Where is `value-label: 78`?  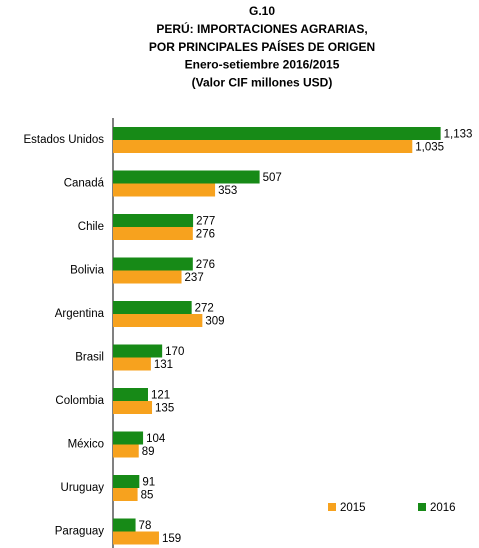
value-label: 78 is located at coordinates (145, 526).